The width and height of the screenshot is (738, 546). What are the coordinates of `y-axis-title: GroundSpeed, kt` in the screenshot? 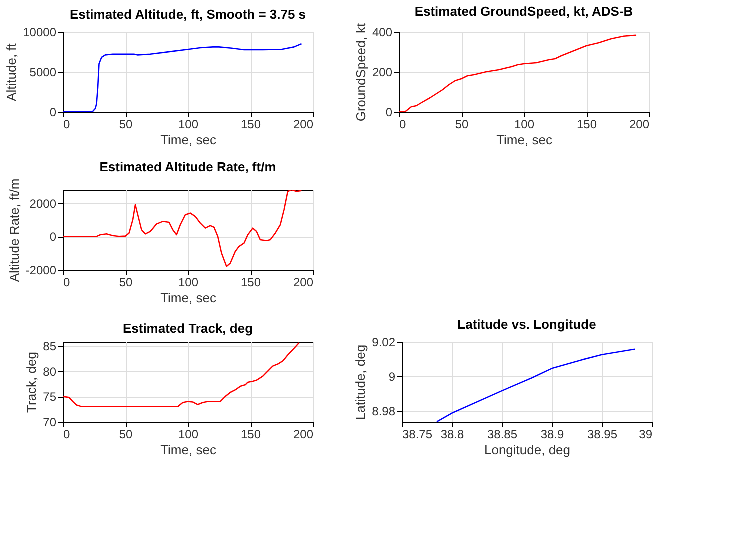 It's located at (360, 72).